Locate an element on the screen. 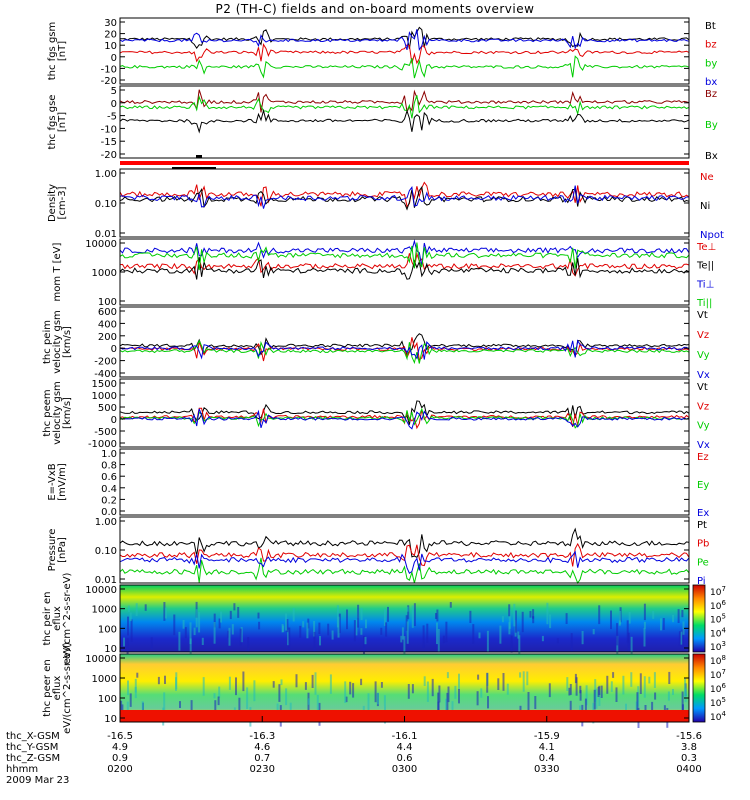 The height and width of the screenshot is (800, 750). y-axis-label: Pressure is located at coordinates (52, 550).